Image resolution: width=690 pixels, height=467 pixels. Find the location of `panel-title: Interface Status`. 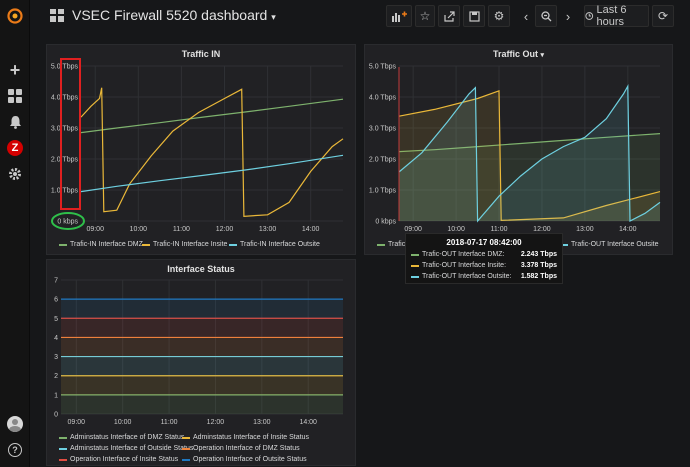

panel-title: Interface Status is located at coordinates (201, 269).